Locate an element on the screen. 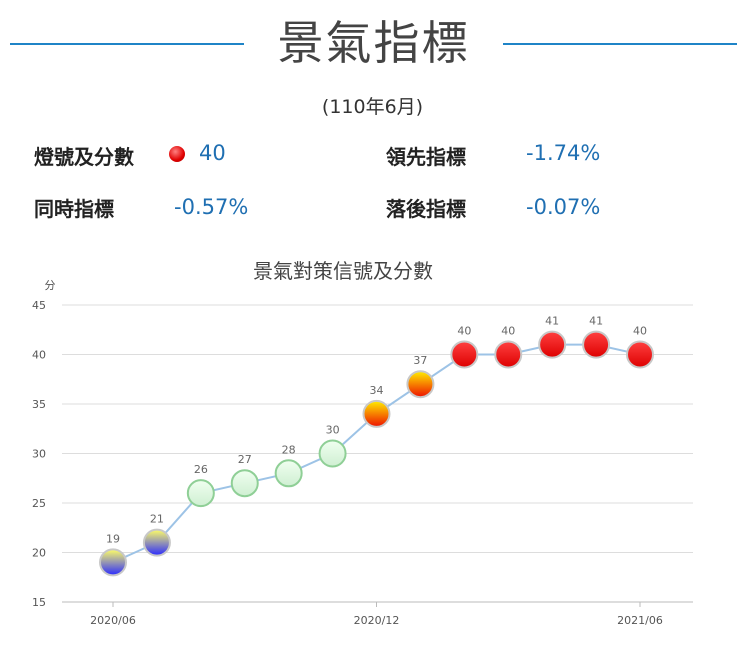 The height and width of the screenshot is (648, 745). signal-score-value: 40 is located at coordinates (212, 153).